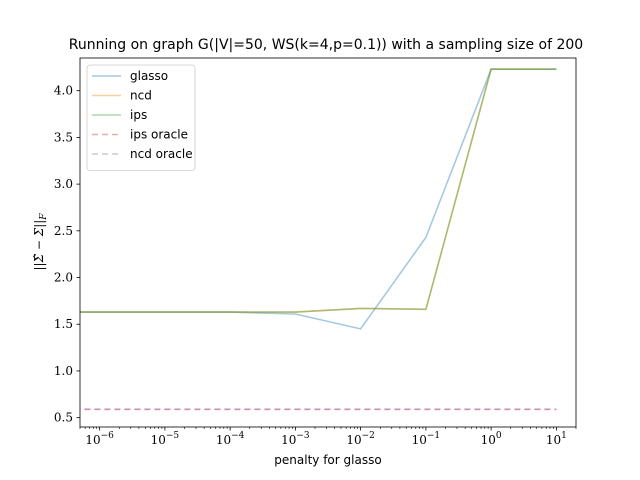  I want to click on x-tick-label: 10⁻⁵, so click(165, 439).